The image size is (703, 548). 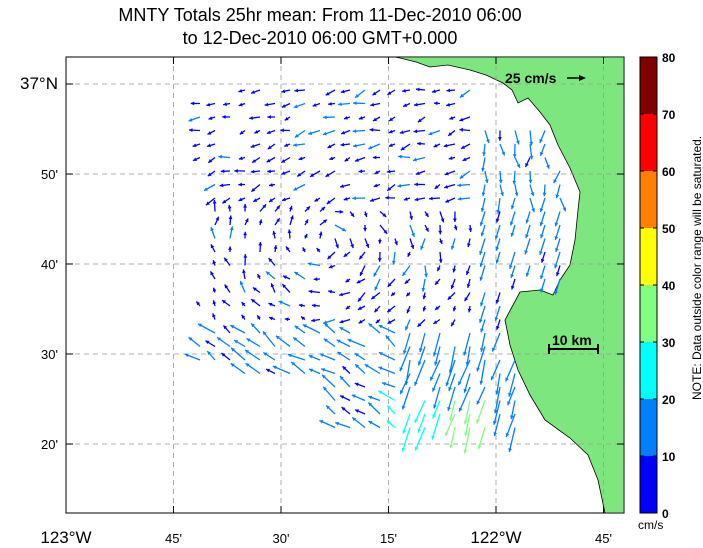 I want to click on colorbar-segment, so click(x=648, y=484).